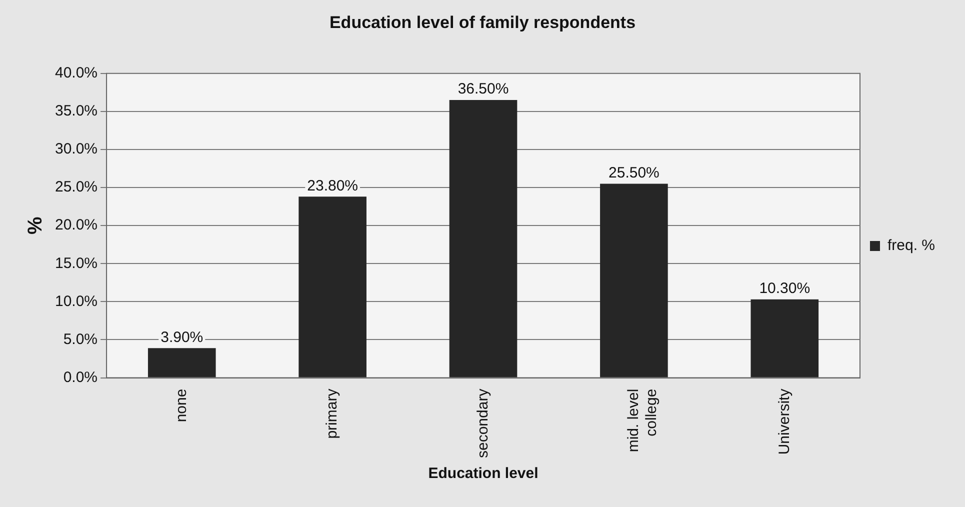 The width and height of the screenshot is (965, 507). I want to click on y-tick-label: 10.0%, so click(76, 301).